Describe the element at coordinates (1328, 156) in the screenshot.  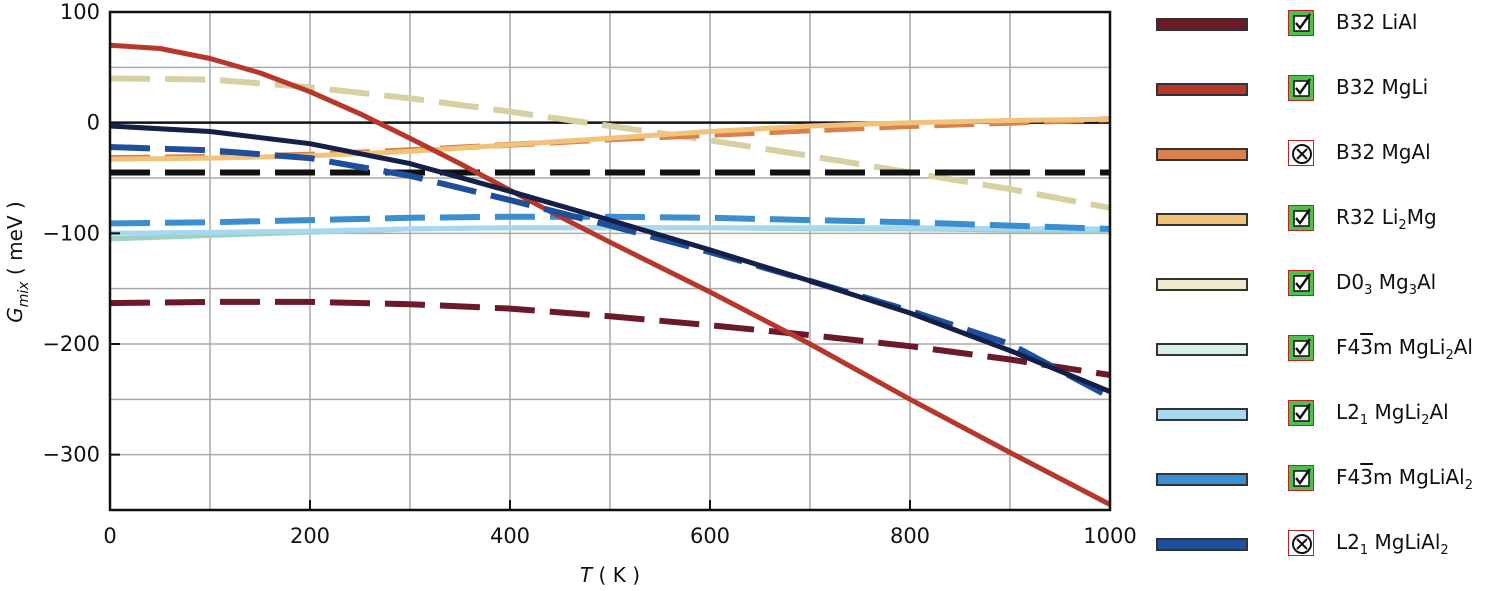
I see `legend-item-b32-mgal: B32 MgAl` at that location.